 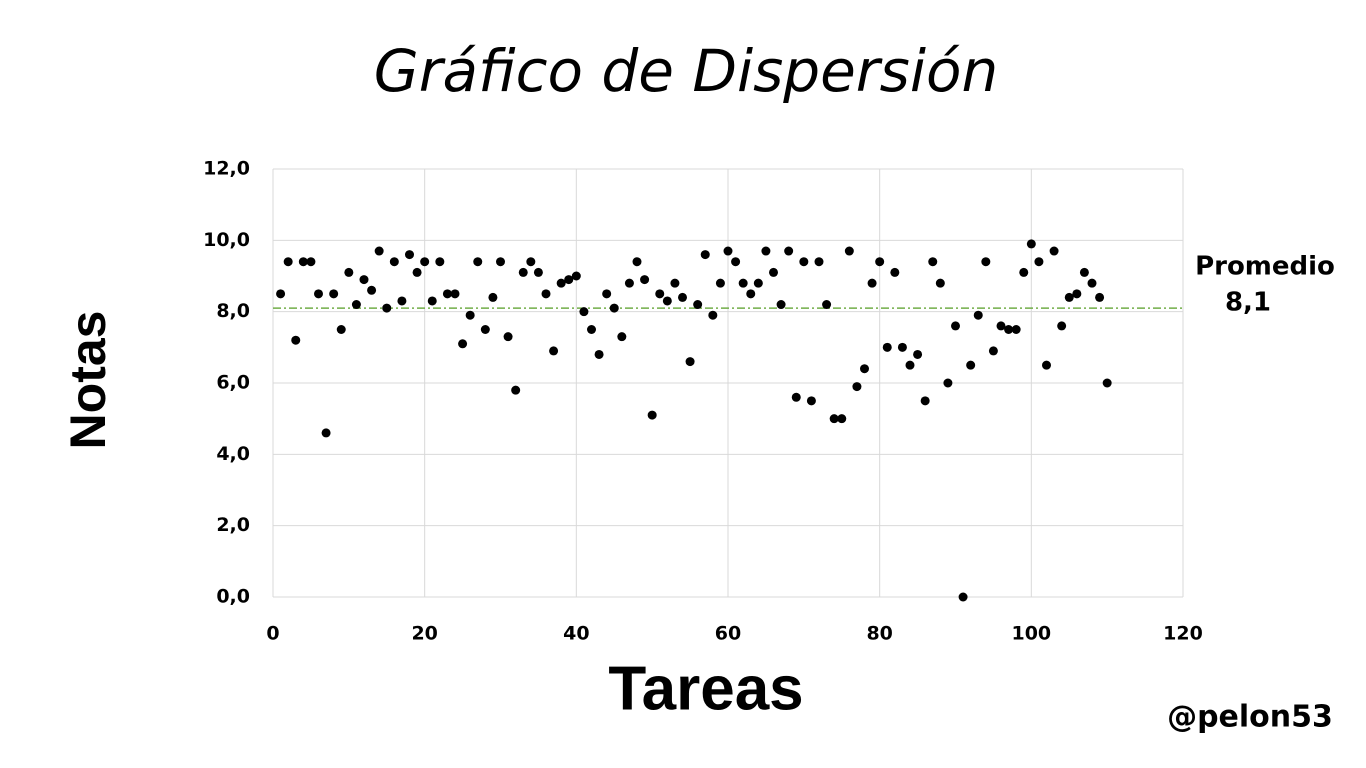 I want to click on x-tick-label: 40, so click(x=576, y=634).